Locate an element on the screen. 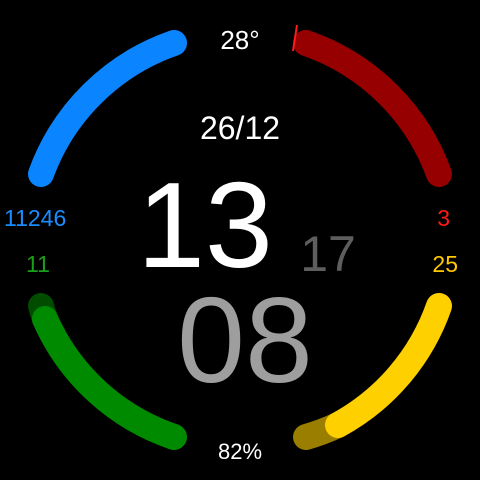 The image size is (480, 480). time-minute: 08 is located at coordinates (245, 340).